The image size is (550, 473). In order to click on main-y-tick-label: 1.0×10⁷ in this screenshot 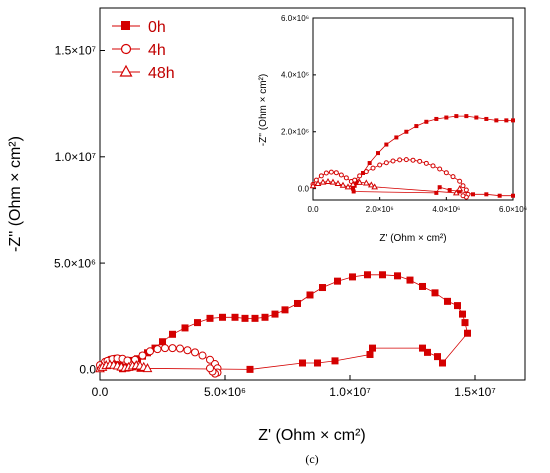, I will do `click(75, 157)`.